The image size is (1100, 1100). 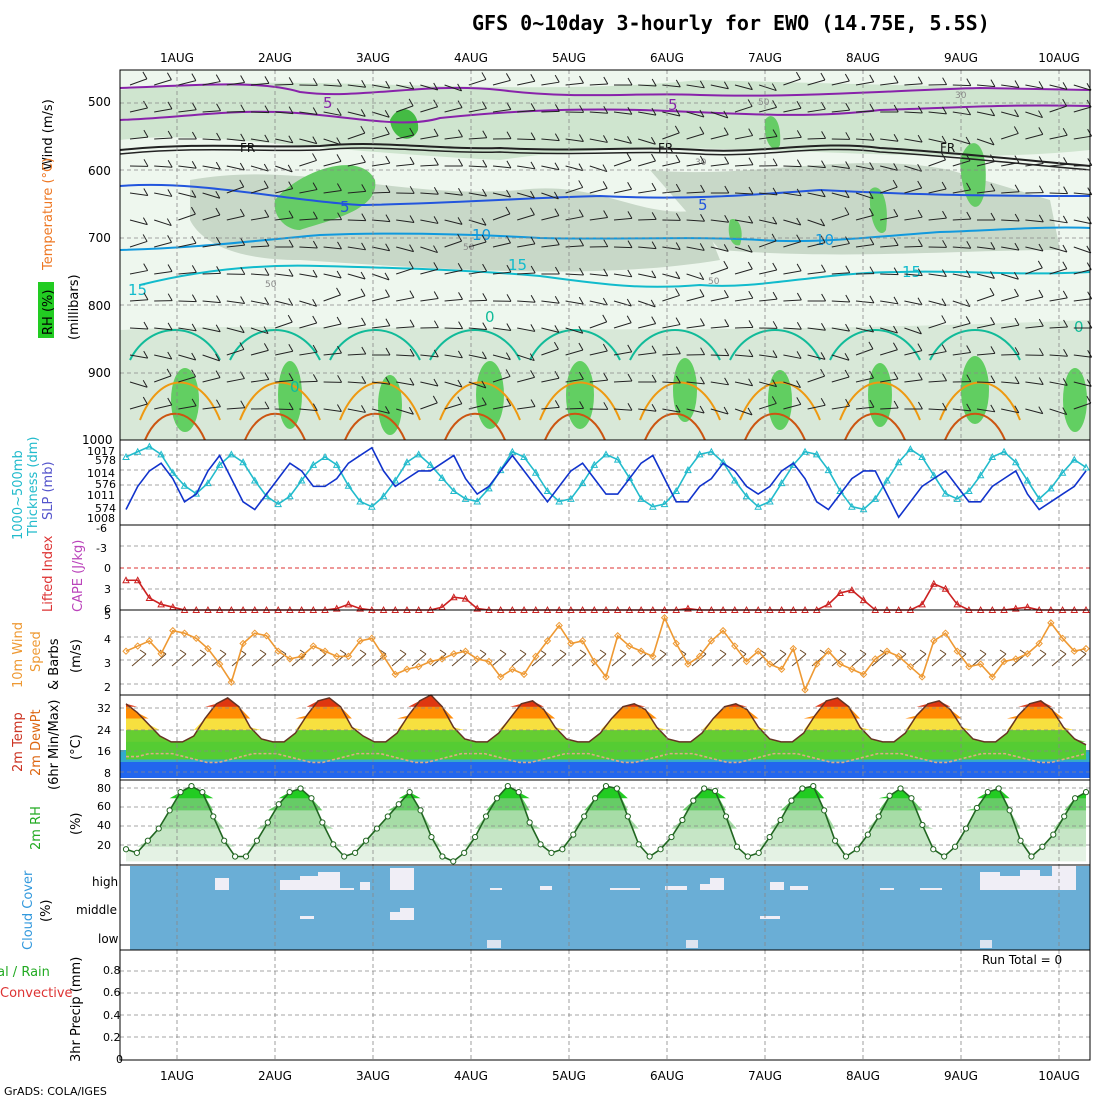 What do you see at coordinates (33, 487) in the screenshot?
I see `slp-label-thickness: Thickness (dm)` at bounding box center [33, 487].